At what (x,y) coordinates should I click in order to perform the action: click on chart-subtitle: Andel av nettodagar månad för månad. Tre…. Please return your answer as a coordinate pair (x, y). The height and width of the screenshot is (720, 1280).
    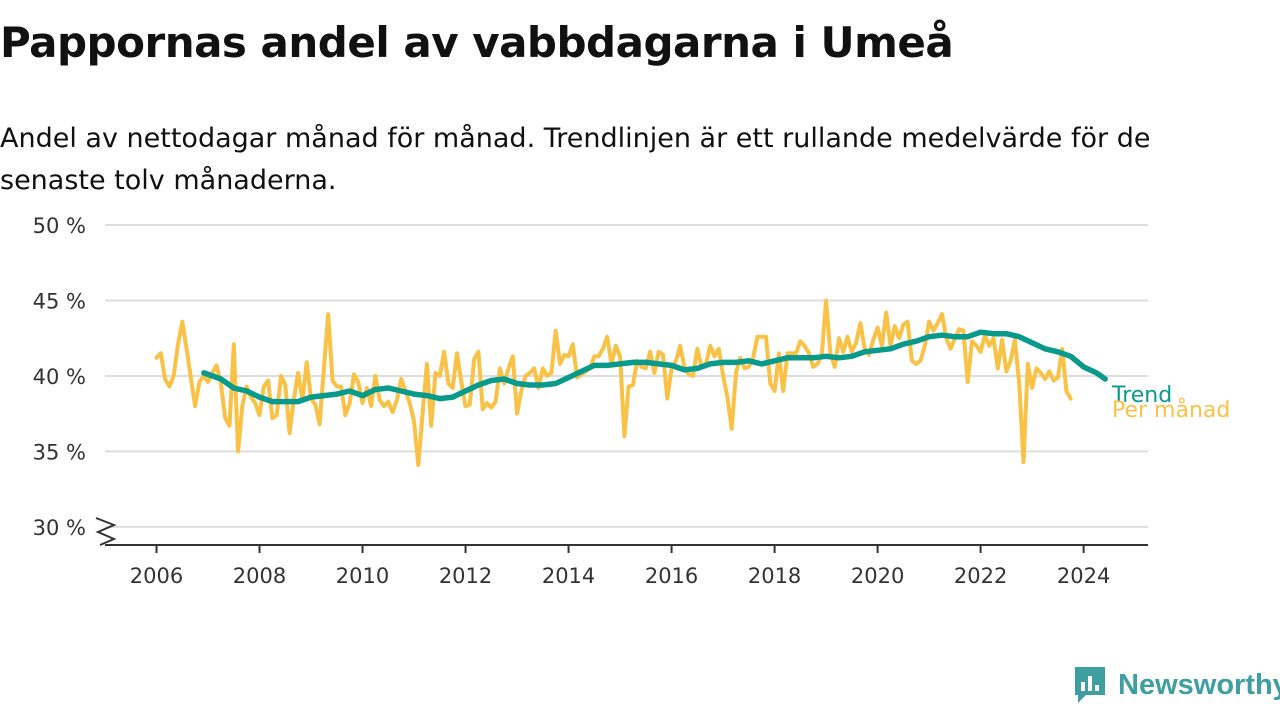
    Looking at the image, I should click on (575, 159).